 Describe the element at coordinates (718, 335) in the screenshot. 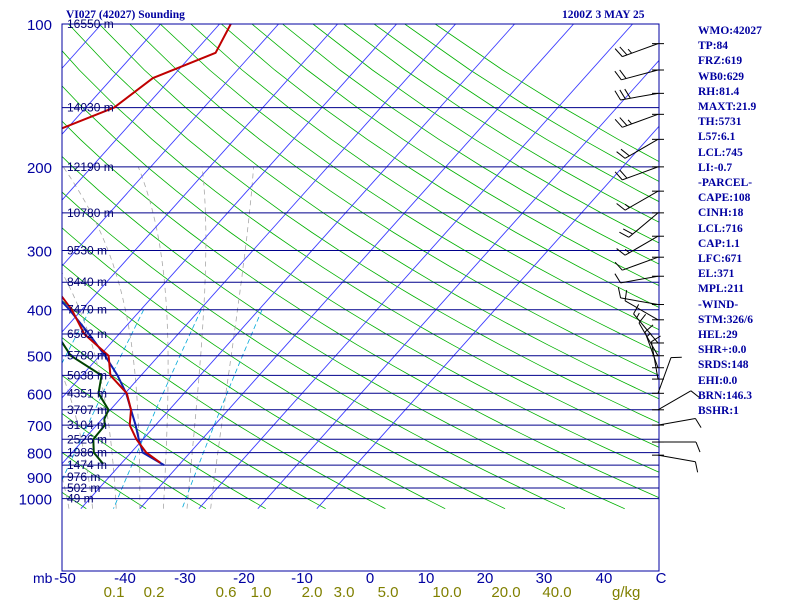

I see `sounding-index: HEL:29` at that location.